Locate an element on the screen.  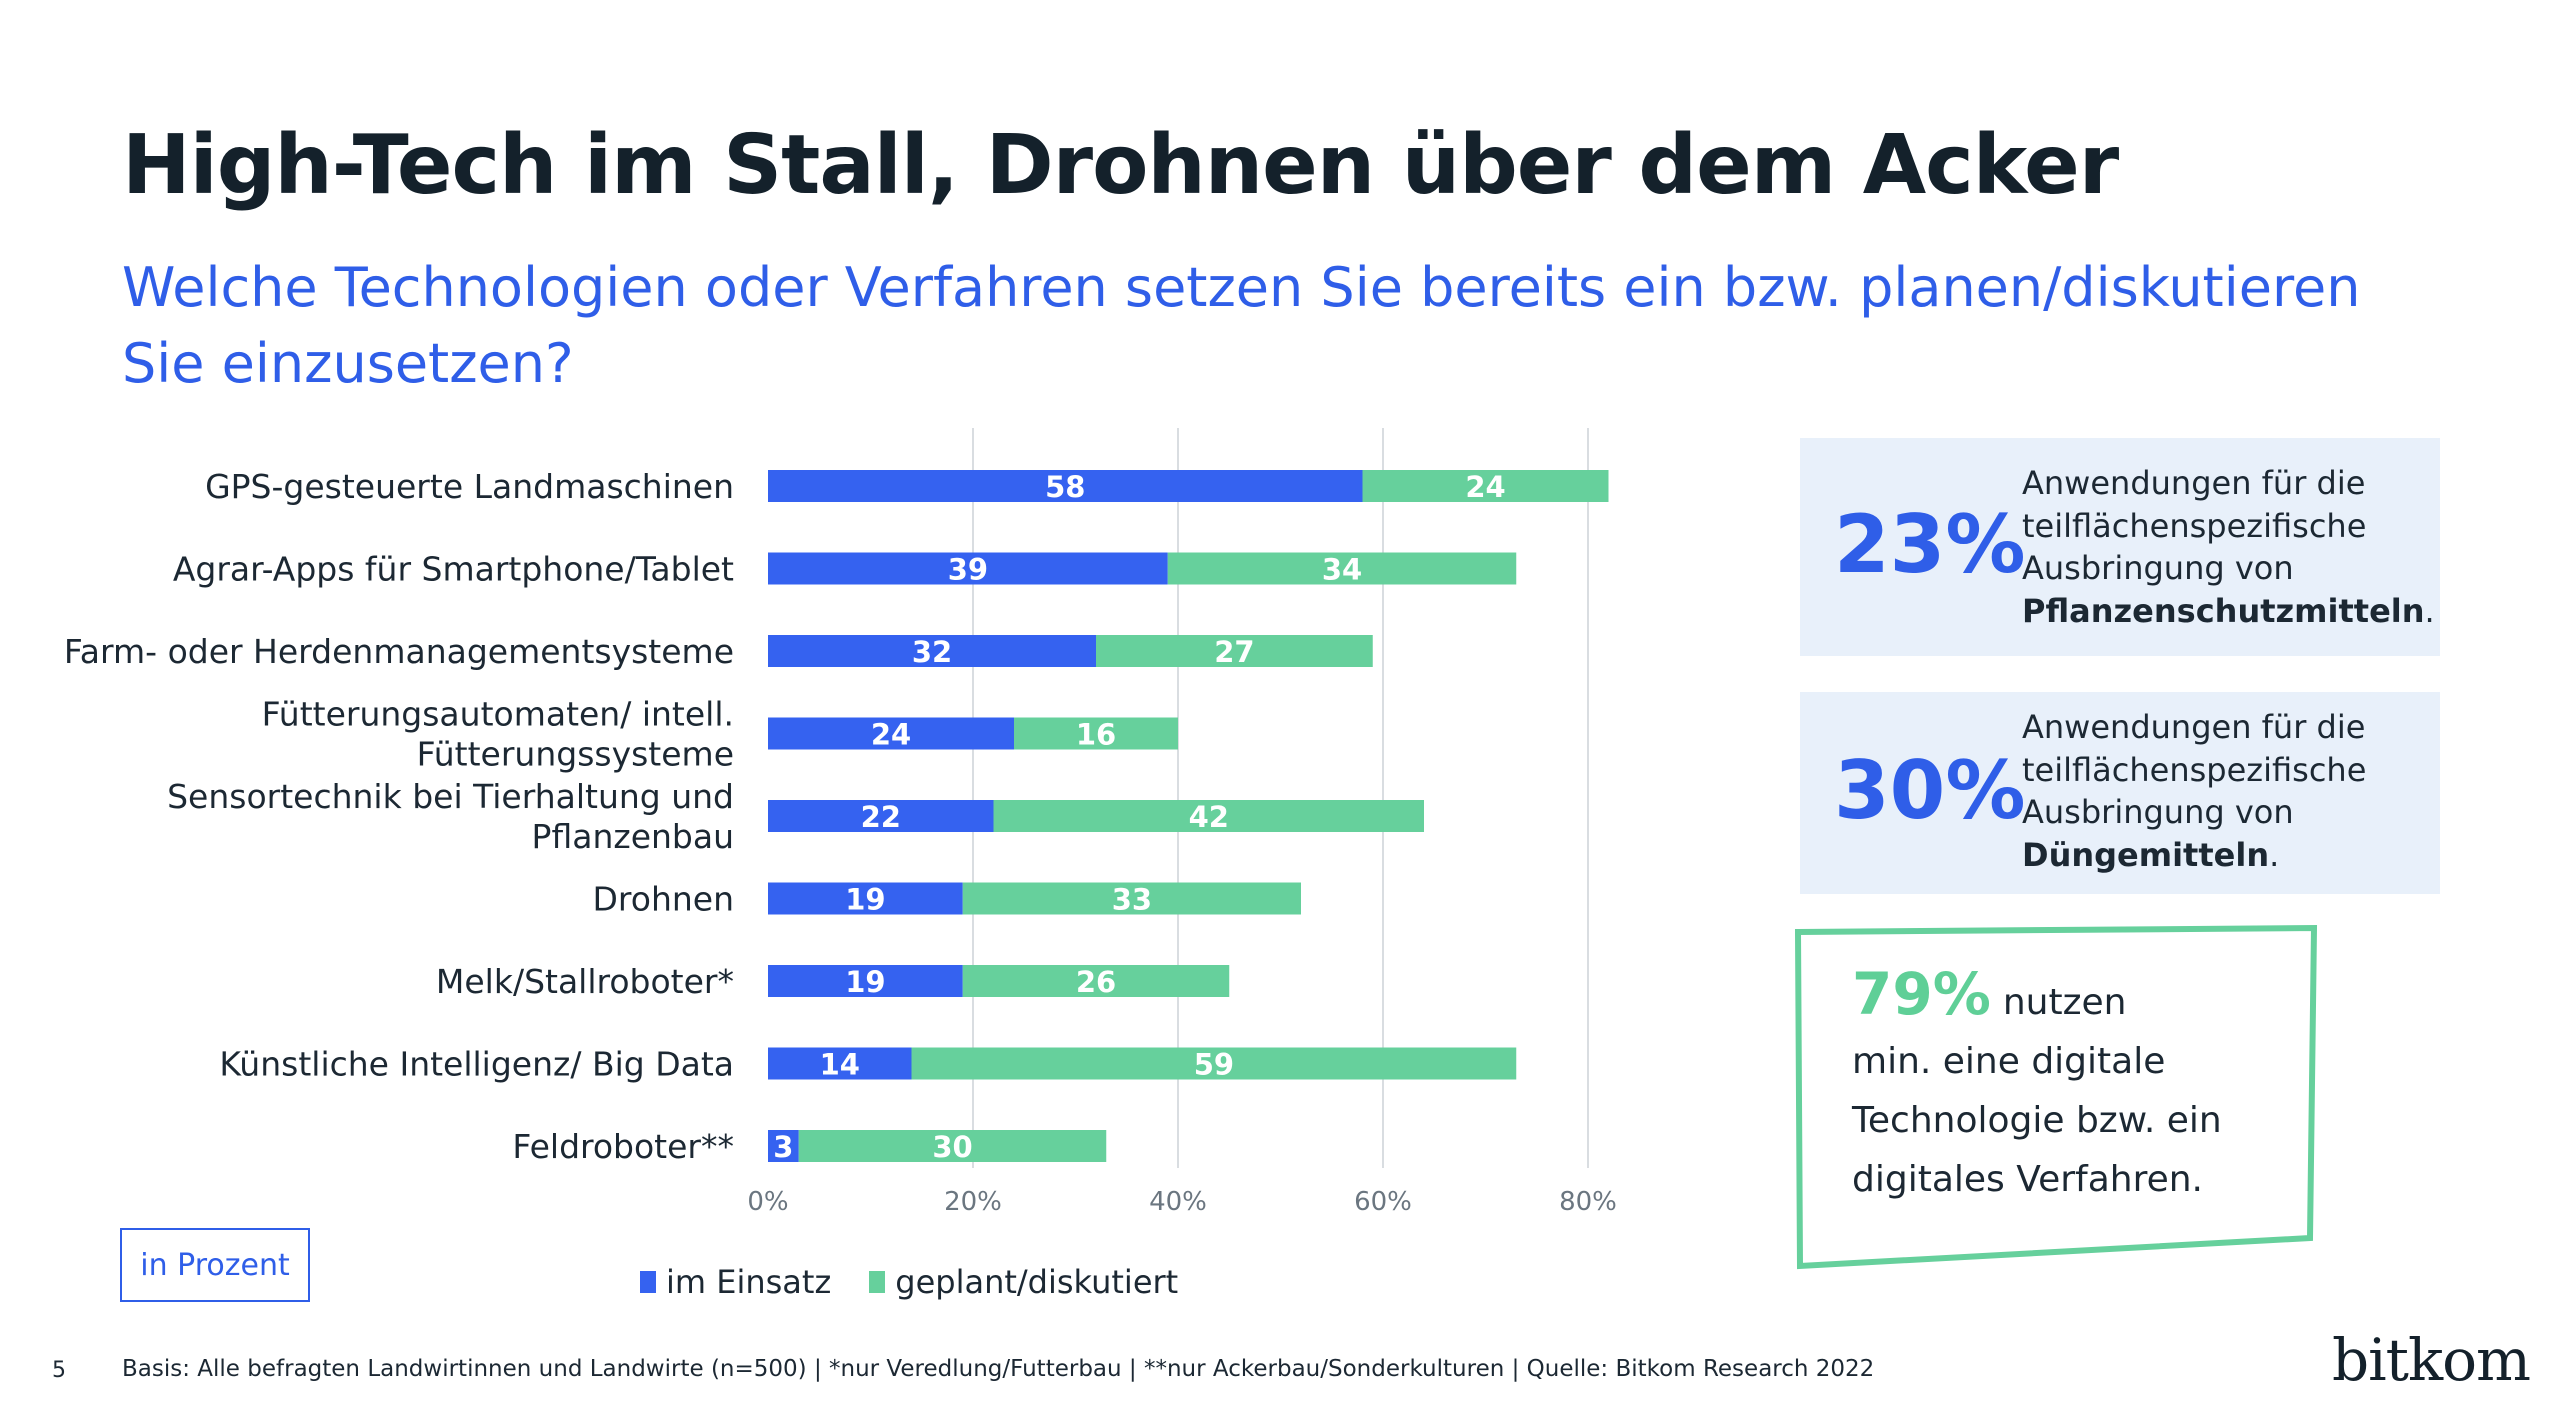
bar-value-label: 34 is located at coordinates (1342, 570).